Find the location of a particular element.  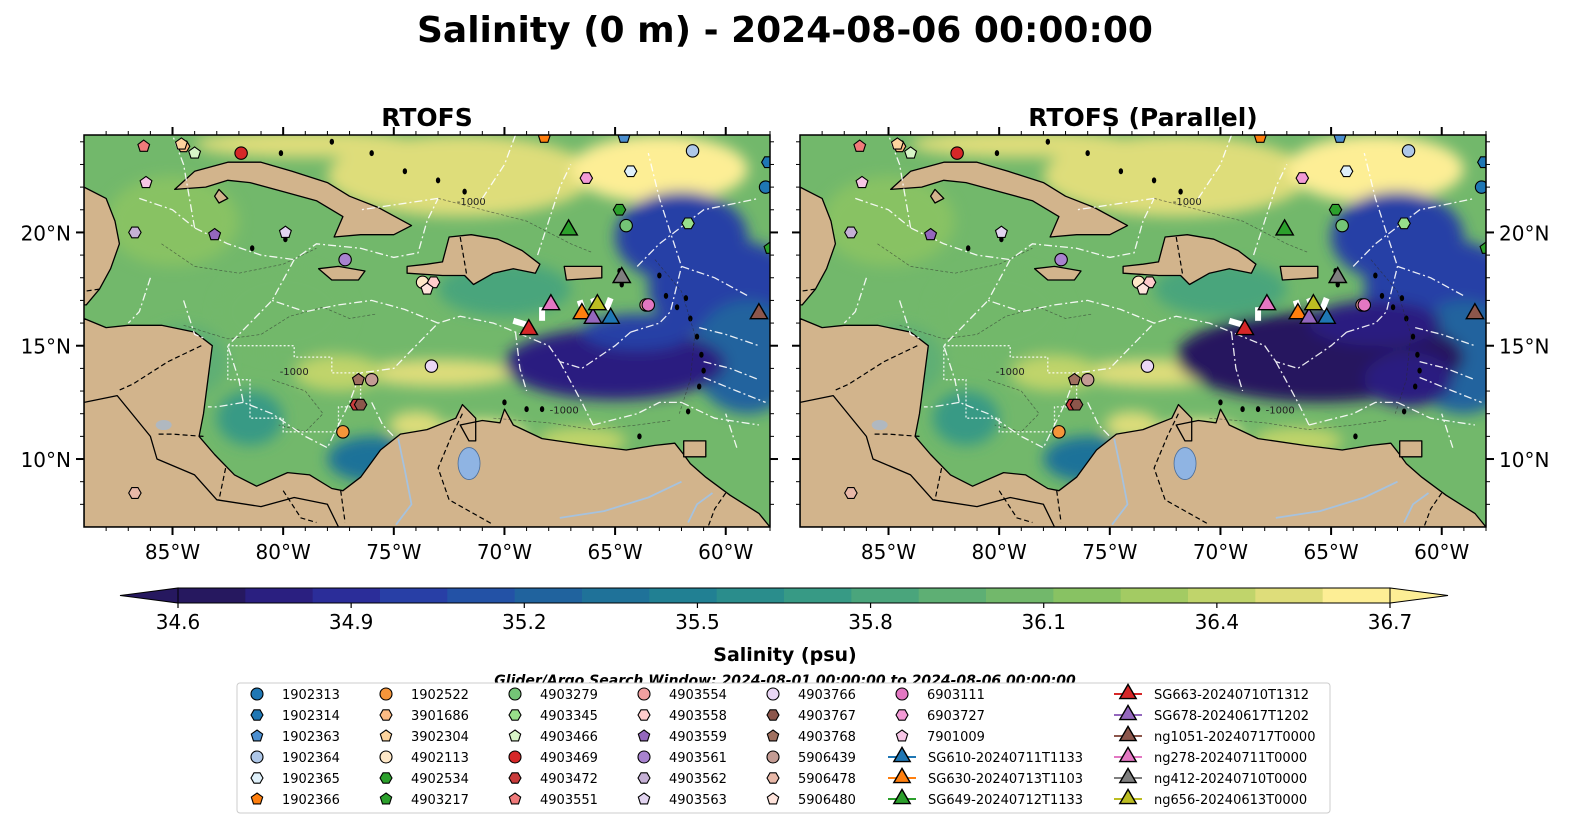

legend-item: SG678-20240617T1202 is located at coordinates (1211, 714).